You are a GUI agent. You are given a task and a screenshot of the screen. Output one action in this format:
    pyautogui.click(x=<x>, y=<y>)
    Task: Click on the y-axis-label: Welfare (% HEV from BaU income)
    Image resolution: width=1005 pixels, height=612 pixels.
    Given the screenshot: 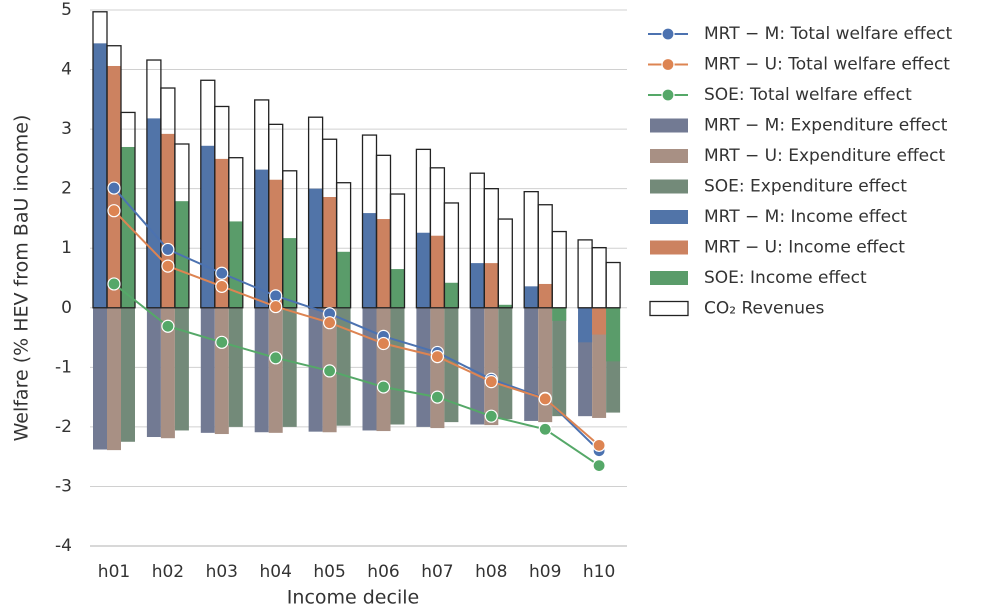 What is the action you would take?
    pyautogui.click(x=22, y=278)
    